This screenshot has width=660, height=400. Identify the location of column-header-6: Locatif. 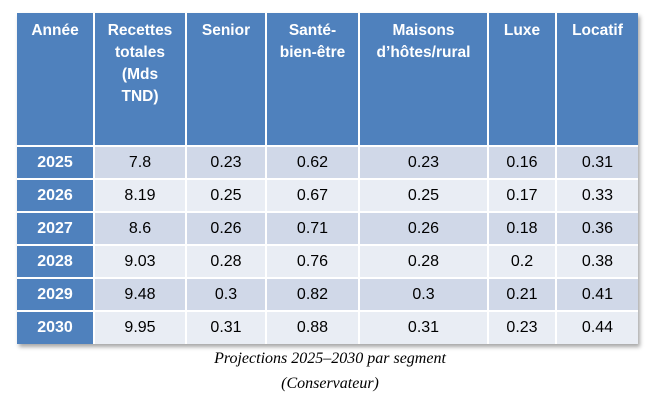
(596, 79).